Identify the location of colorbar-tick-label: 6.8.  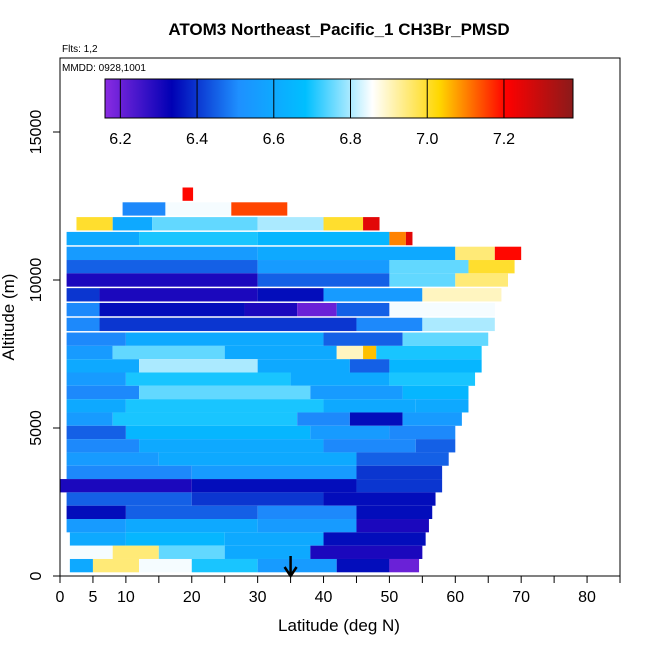
(350, 139).